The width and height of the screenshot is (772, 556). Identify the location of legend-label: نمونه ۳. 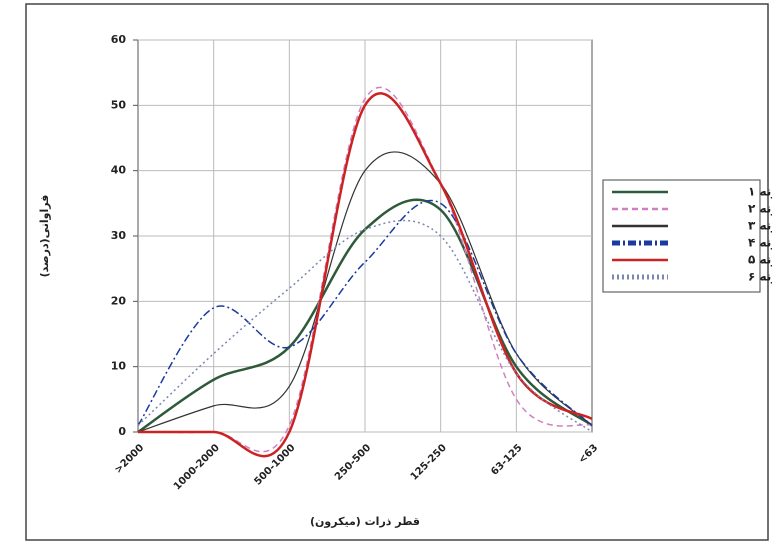
(760, 226).